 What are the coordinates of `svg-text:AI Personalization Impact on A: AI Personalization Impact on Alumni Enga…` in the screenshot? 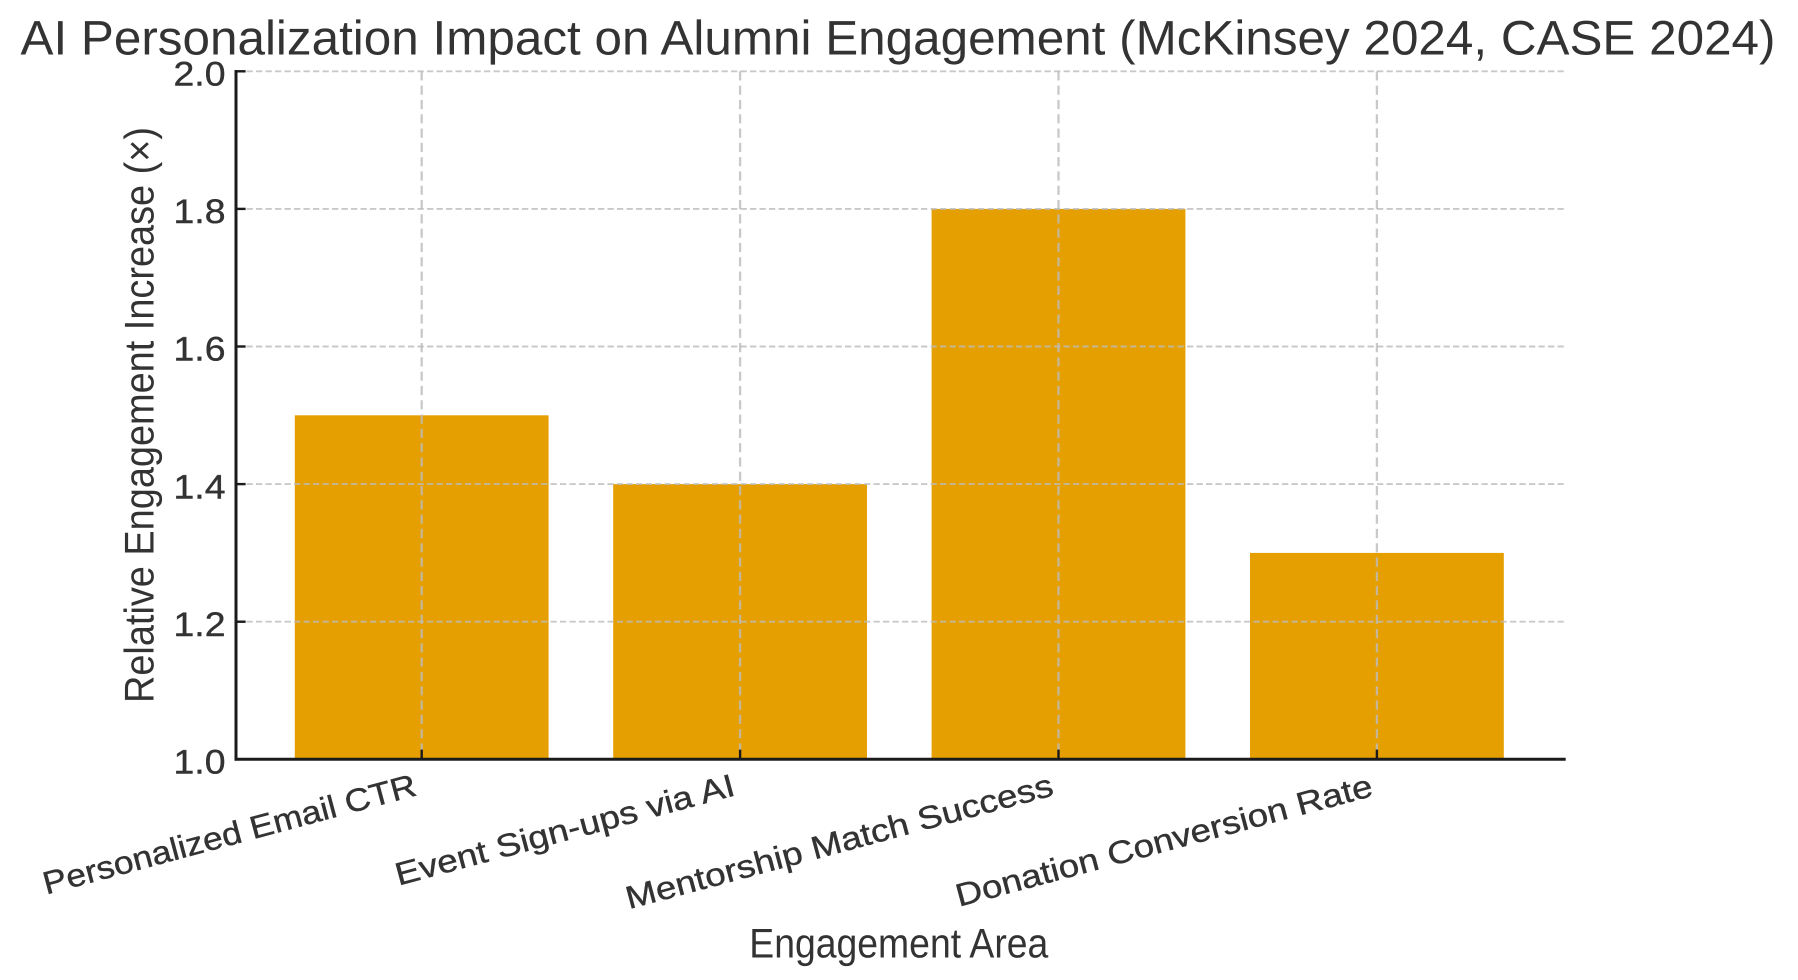 It's located at (898, 39).